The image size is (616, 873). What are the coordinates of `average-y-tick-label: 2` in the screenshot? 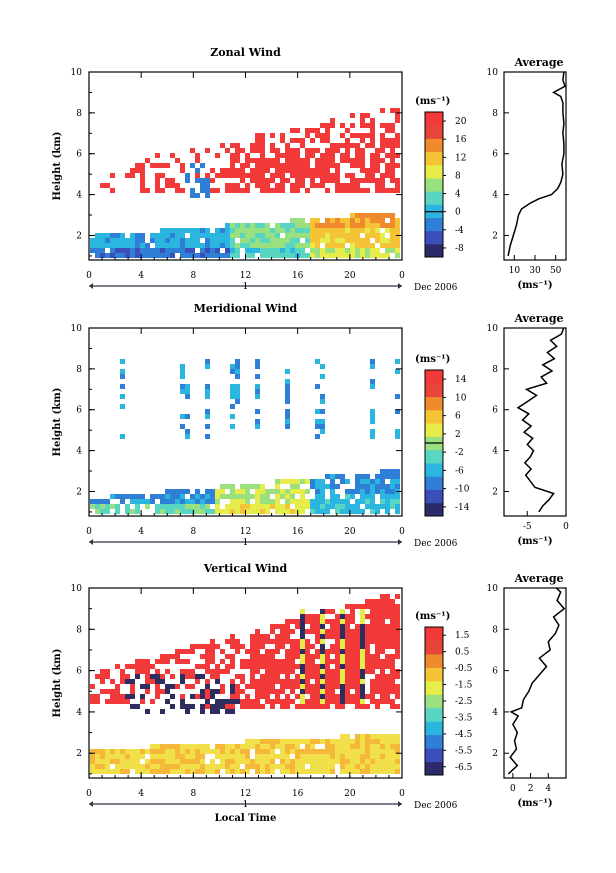 It's located at (495, 236).